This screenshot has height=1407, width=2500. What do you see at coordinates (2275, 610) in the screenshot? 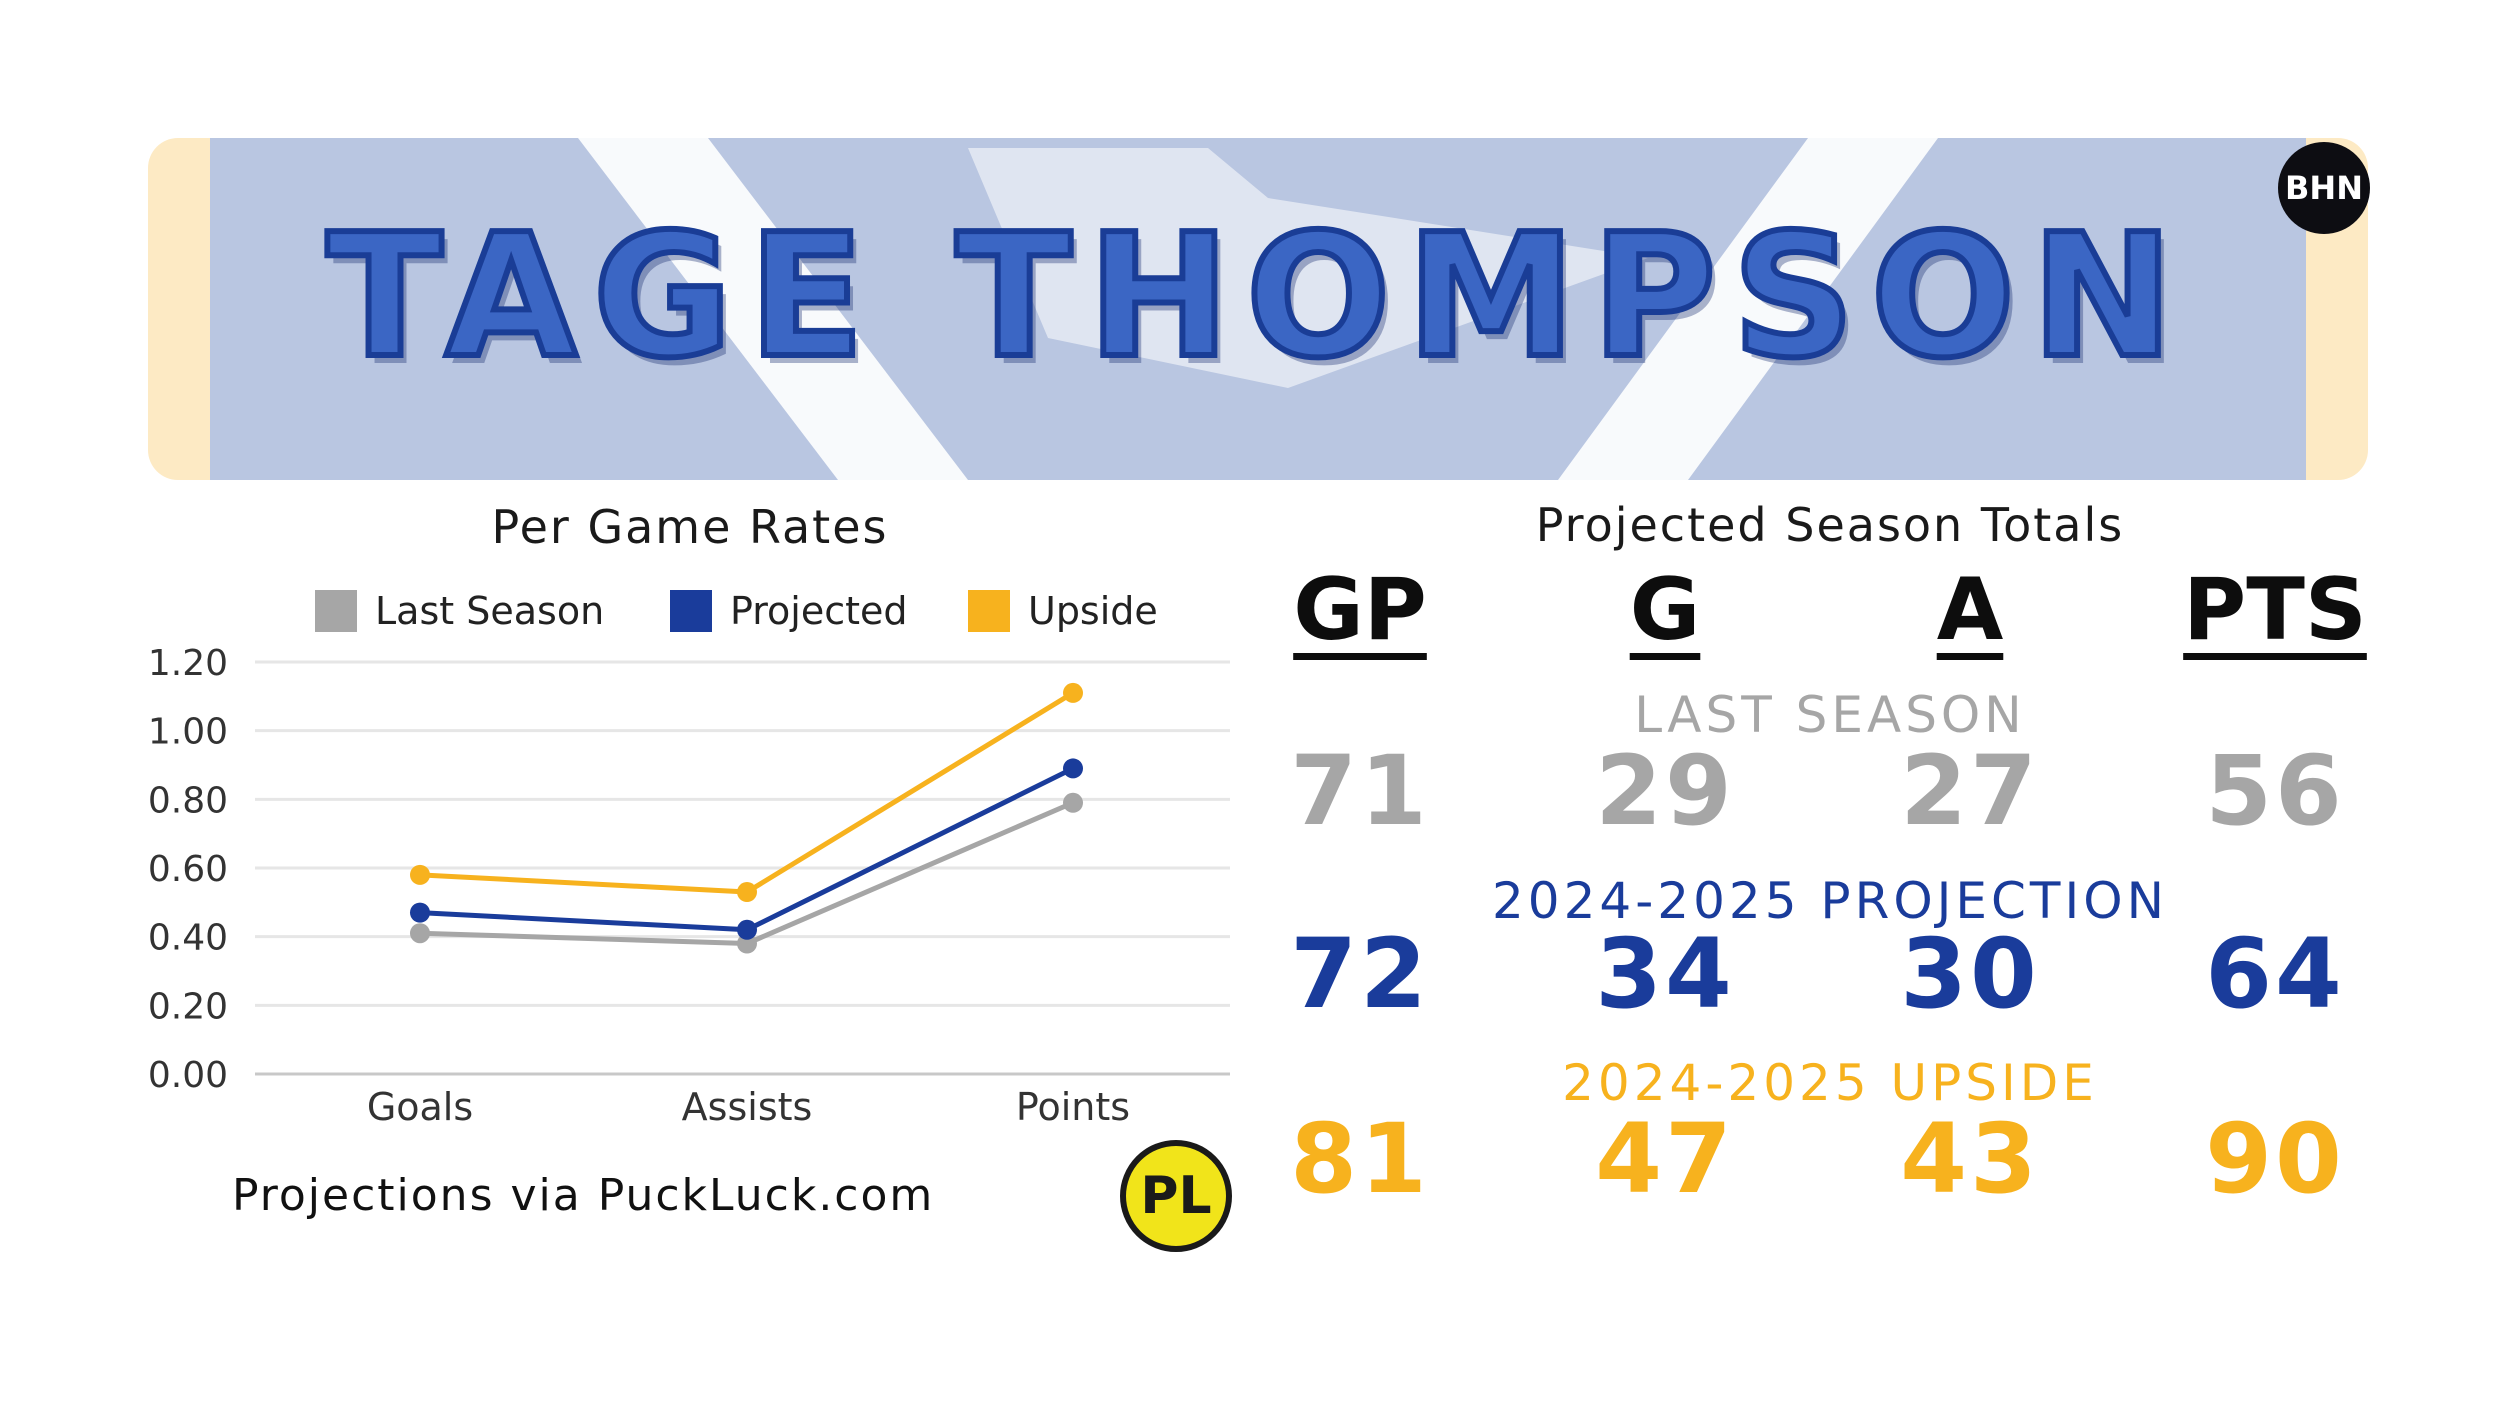
I see `column-header-pts: PTS` at bounding box center [2275, 610].